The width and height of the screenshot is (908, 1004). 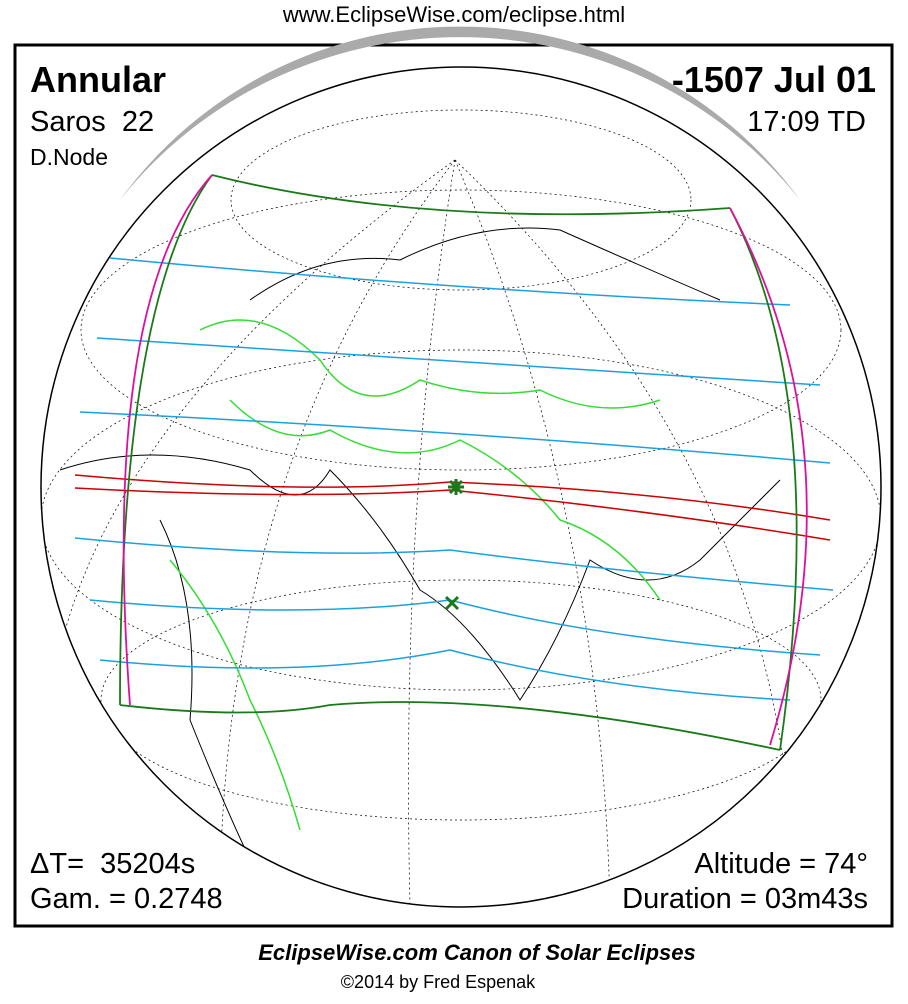 What do you see at coordinates (92, 122) in the screenshot?
I see `saros: Saros 22` at bounding box center [92, 122].